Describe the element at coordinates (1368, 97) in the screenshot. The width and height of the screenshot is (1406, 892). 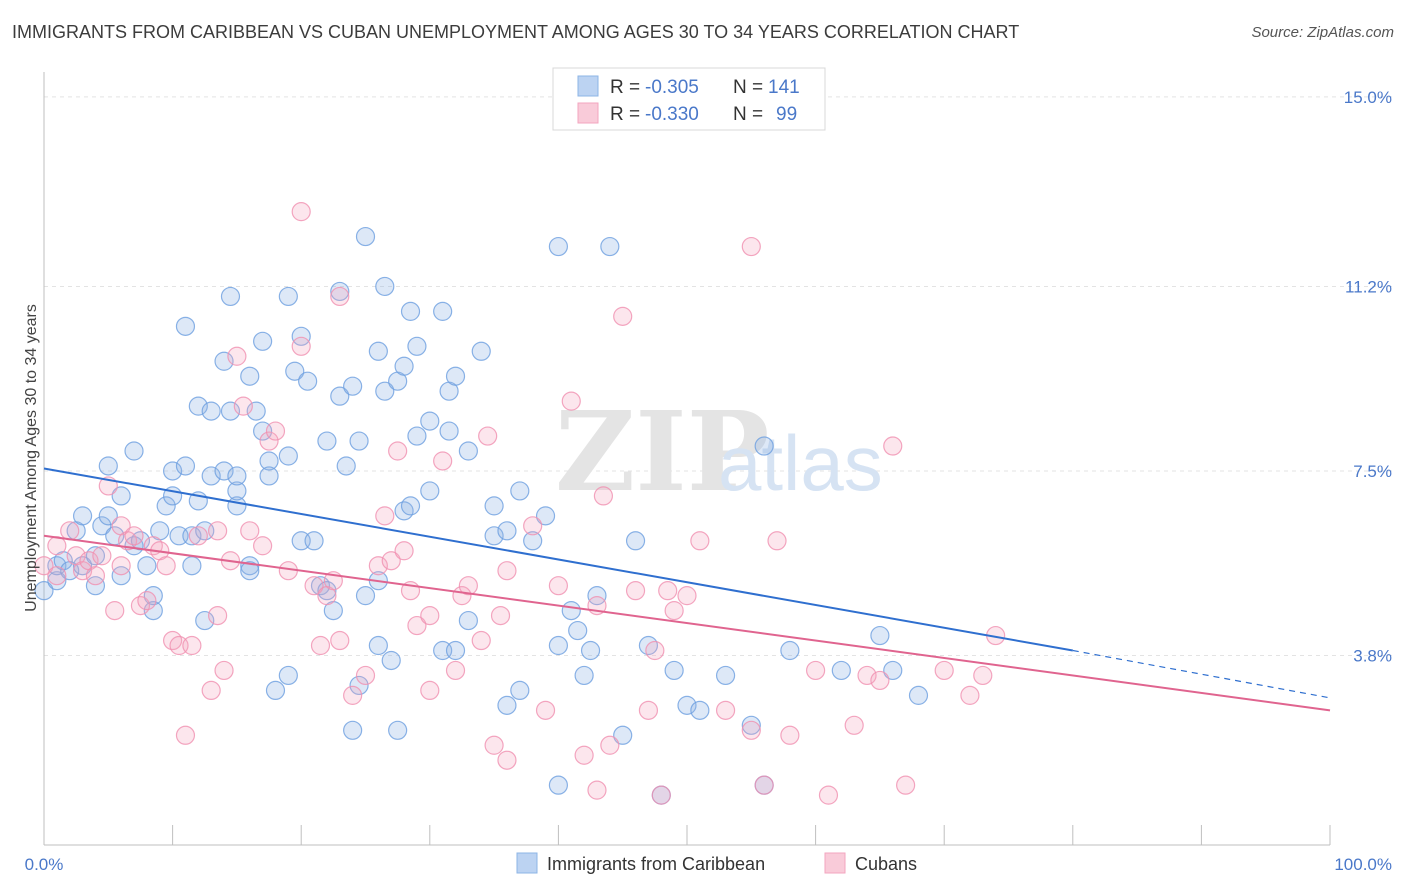
I see `y-tick-label: 15.0%` at that location.